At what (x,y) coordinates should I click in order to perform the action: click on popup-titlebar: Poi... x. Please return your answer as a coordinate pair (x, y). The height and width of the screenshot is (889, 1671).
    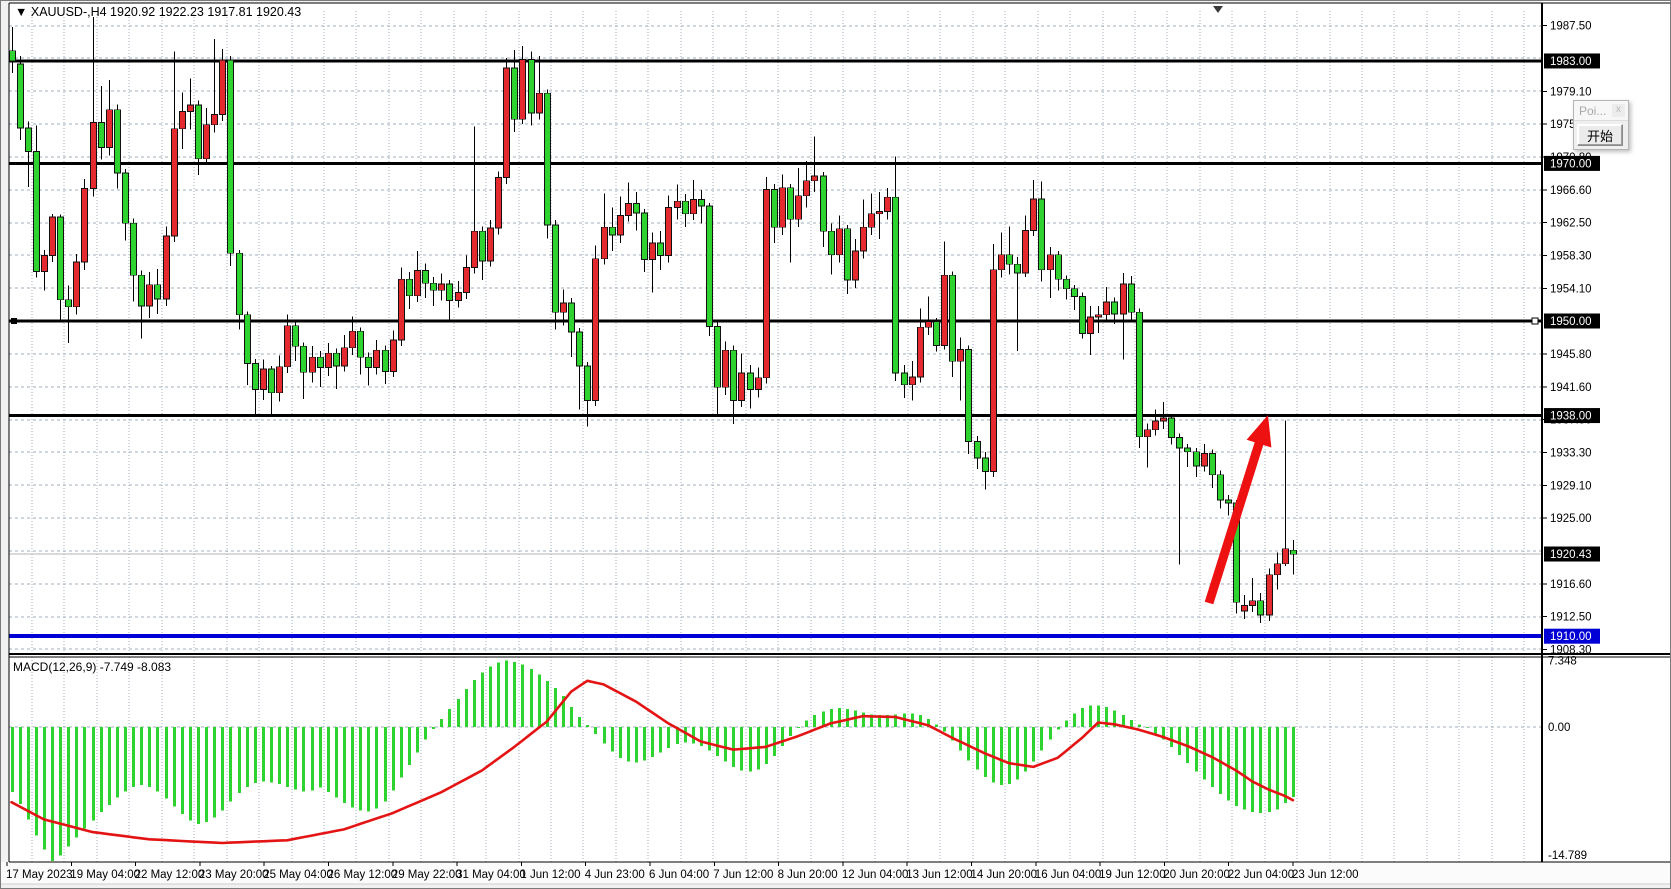
    Looking at the image, I should click on (1601, 111).